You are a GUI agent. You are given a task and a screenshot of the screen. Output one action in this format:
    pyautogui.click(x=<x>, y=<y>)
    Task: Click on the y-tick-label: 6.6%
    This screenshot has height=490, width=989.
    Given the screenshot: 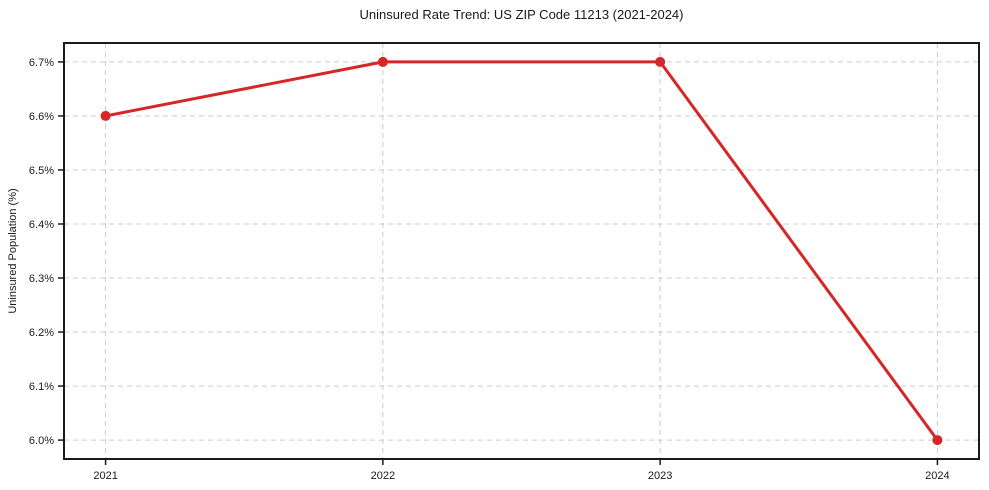 What is the action you would take?
    pyautogui.click(x=41, y=117)
    